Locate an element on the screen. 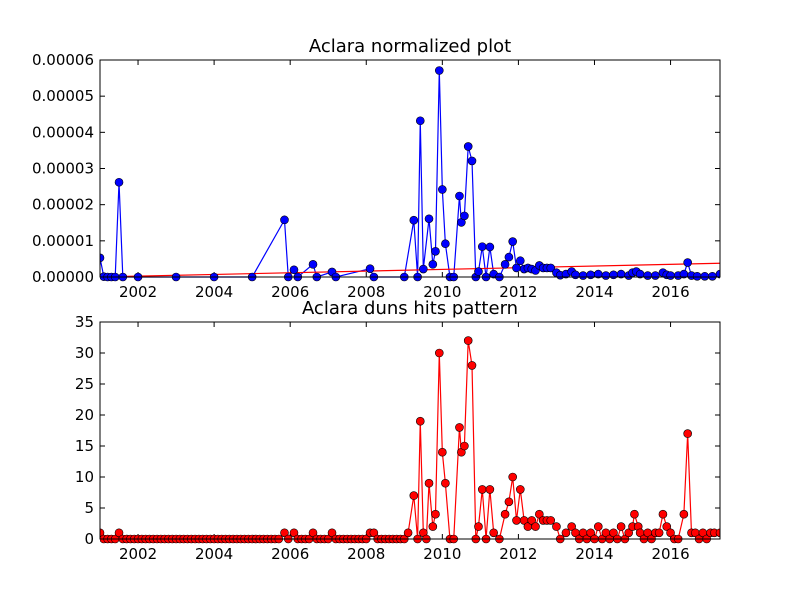 Image resolution: width=800 pixels, height=600 pixels. trend-line is located at coordinates (410, 270).